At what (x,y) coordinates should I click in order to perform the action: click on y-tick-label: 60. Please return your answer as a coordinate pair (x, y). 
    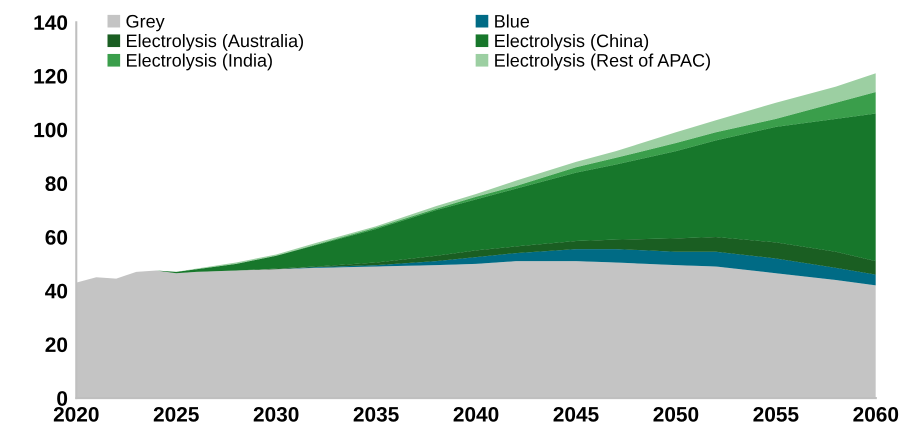
    Looking at the image, I should click on (57, 237).